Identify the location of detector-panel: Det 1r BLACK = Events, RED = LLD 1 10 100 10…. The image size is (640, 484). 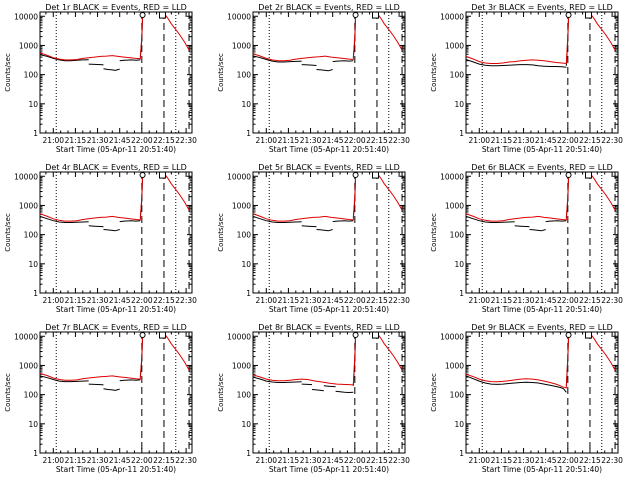
(100, 78).